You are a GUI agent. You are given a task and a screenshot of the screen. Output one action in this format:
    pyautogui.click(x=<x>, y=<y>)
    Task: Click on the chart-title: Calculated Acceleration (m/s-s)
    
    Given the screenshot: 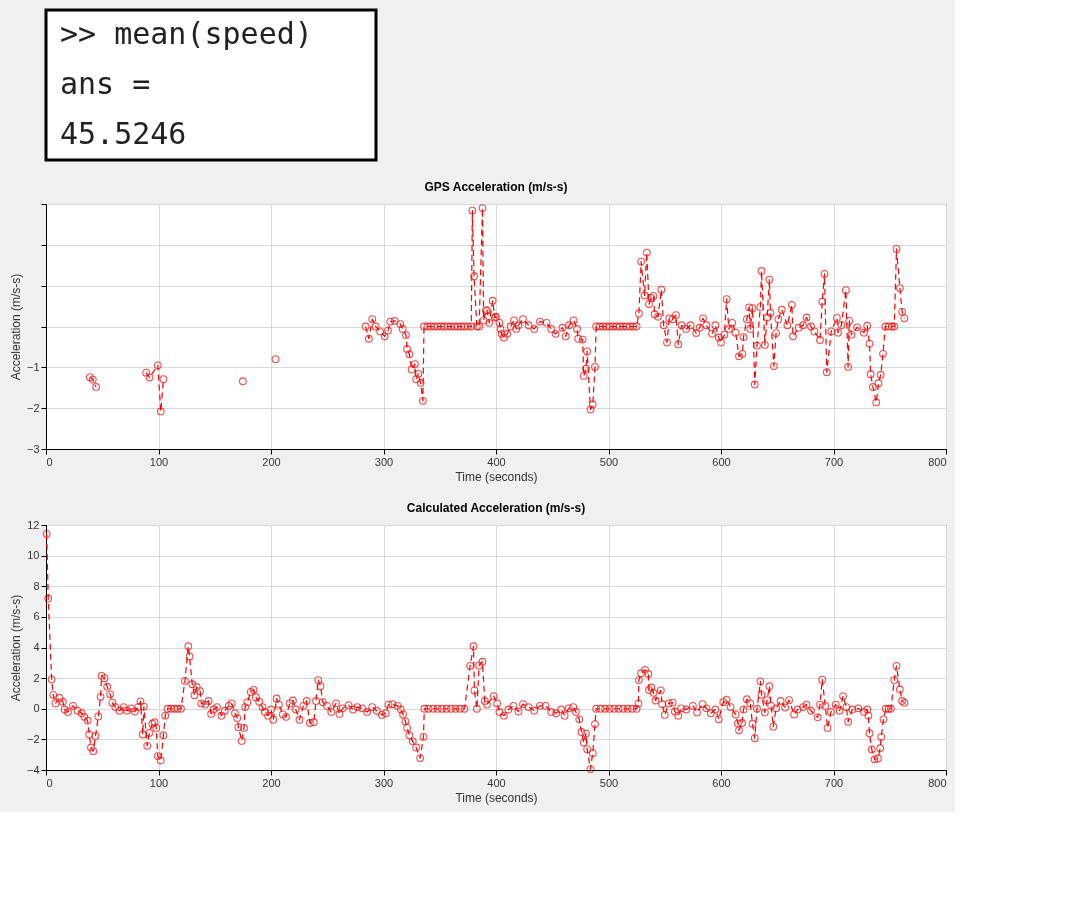 What is the action you would take?
    pyautogui.click(x=496, y=508)
    